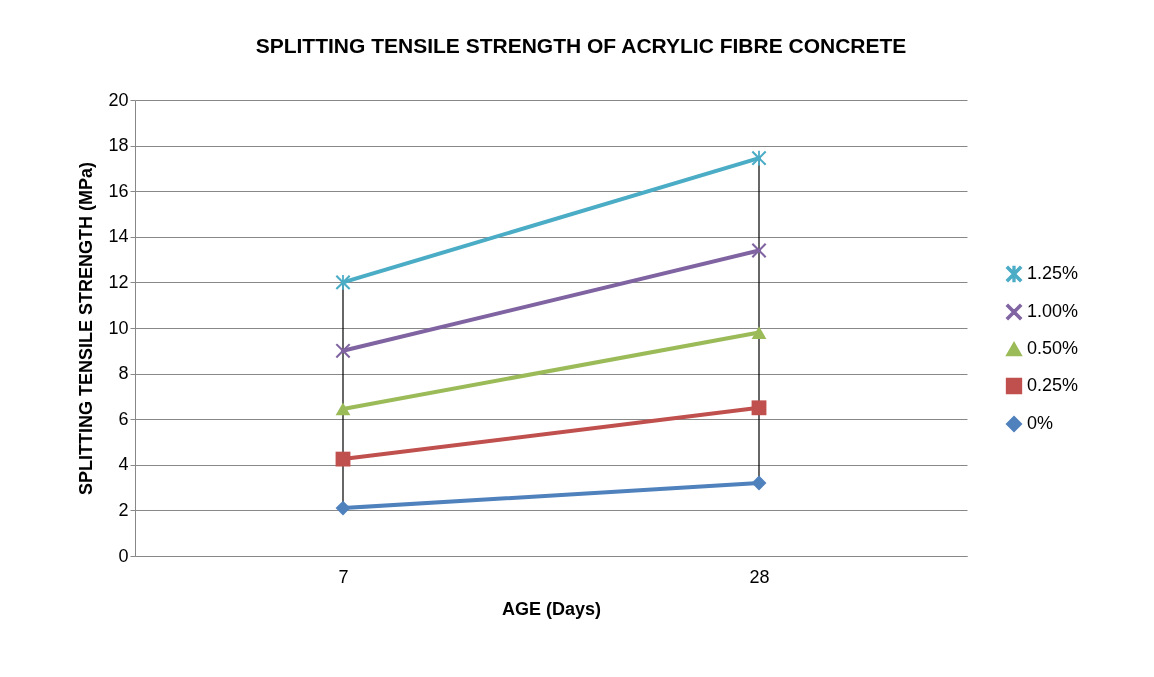 Image resolution: width=1154 pixels, height=677 pixels. I want to click on y-tick-label: 2, so click(123, 509).